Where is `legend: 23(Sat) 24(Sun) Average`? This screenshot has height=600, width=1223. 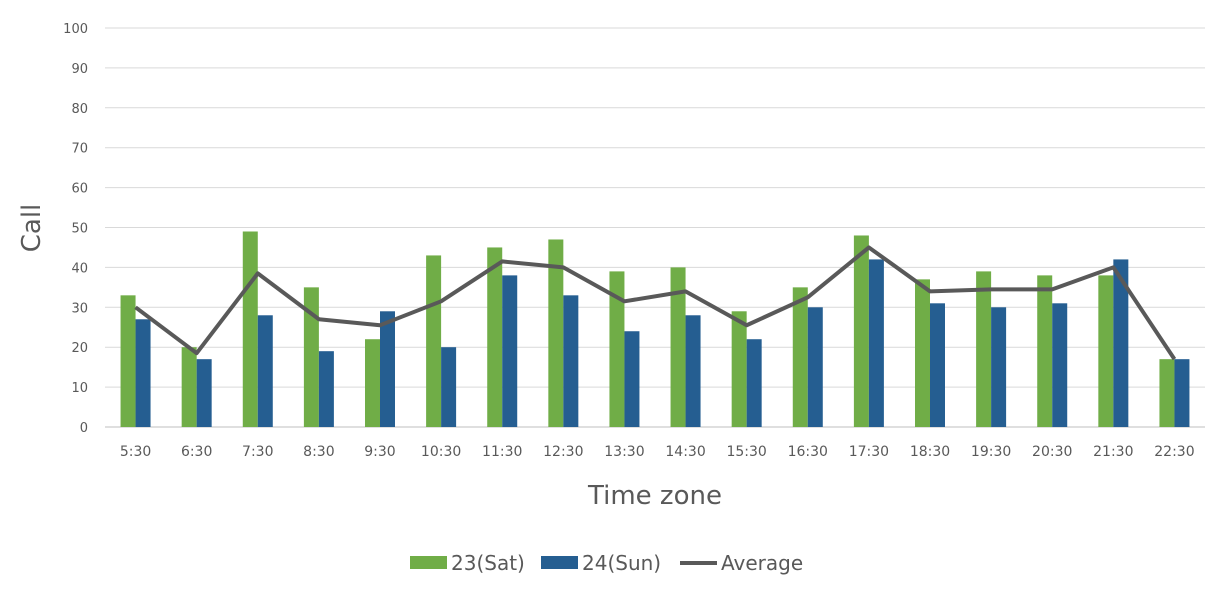
legend: 23(Sat) 24(Sun) Average is located at coordinates (606, 563).